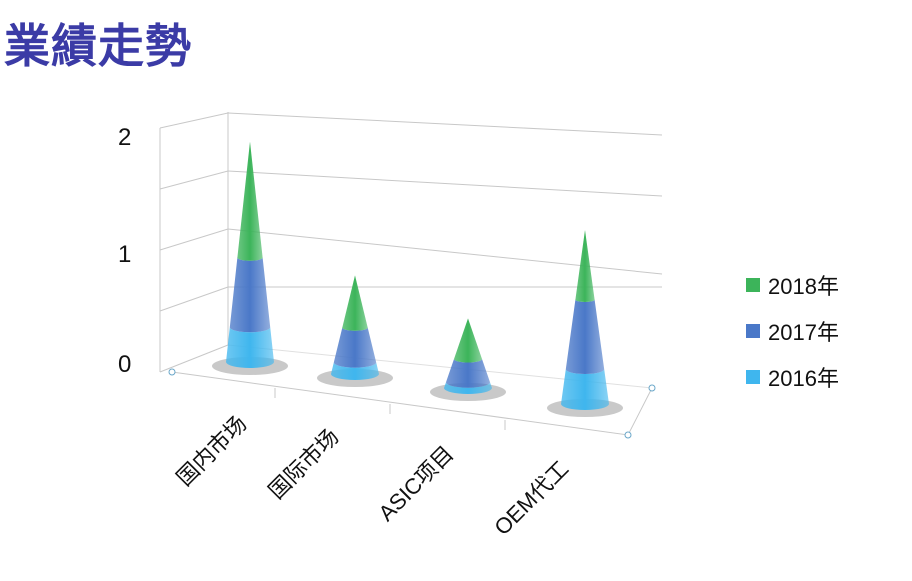  Describe the element at coordinates (531, 498) in the screenshot. I see `category-label: OEM代工` at that location.